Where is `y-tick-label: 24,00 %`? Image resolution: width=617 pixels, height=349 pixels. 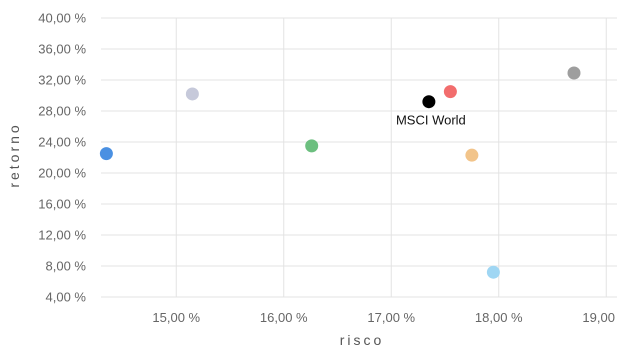
y-tick-label: 24,00 % is located at coordinates (62, 142).